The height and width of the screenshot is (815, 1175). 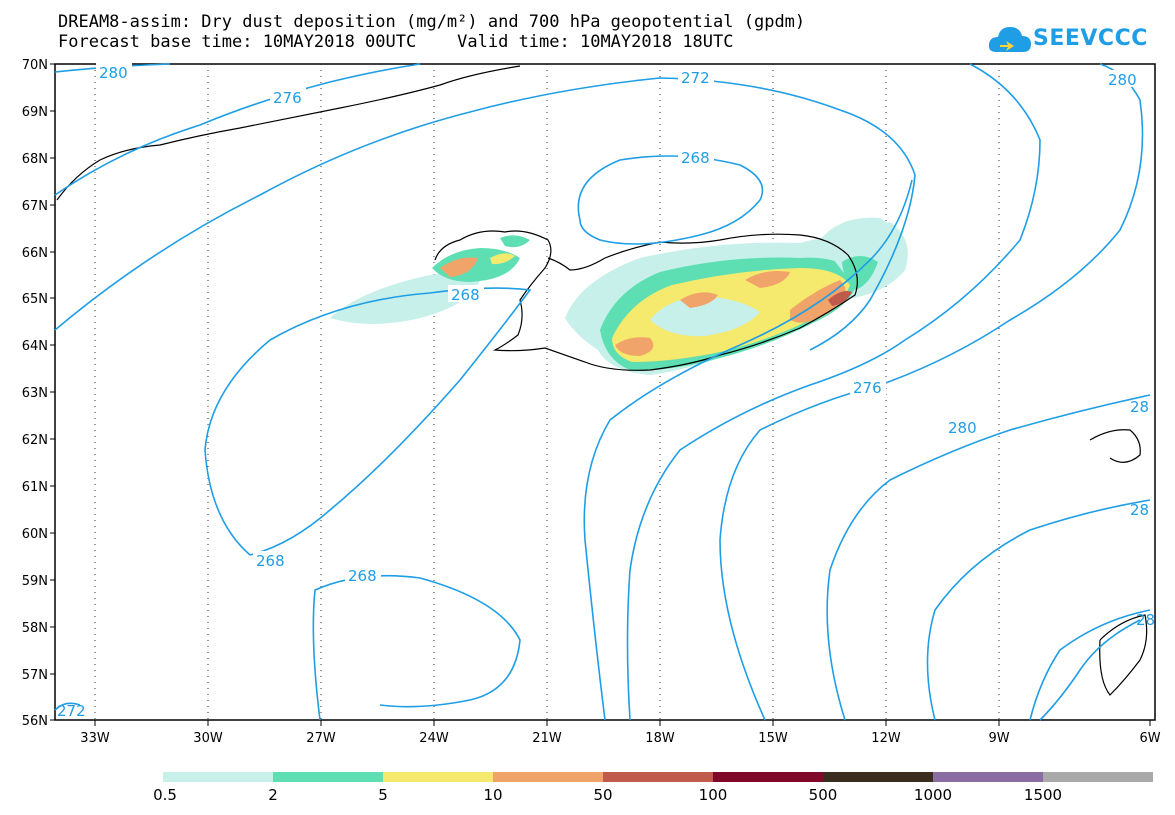 What do you see at coordinates (165, 795) in the screenshot?
I see `legend-label: 0.5` at bounding box center [165, 795].